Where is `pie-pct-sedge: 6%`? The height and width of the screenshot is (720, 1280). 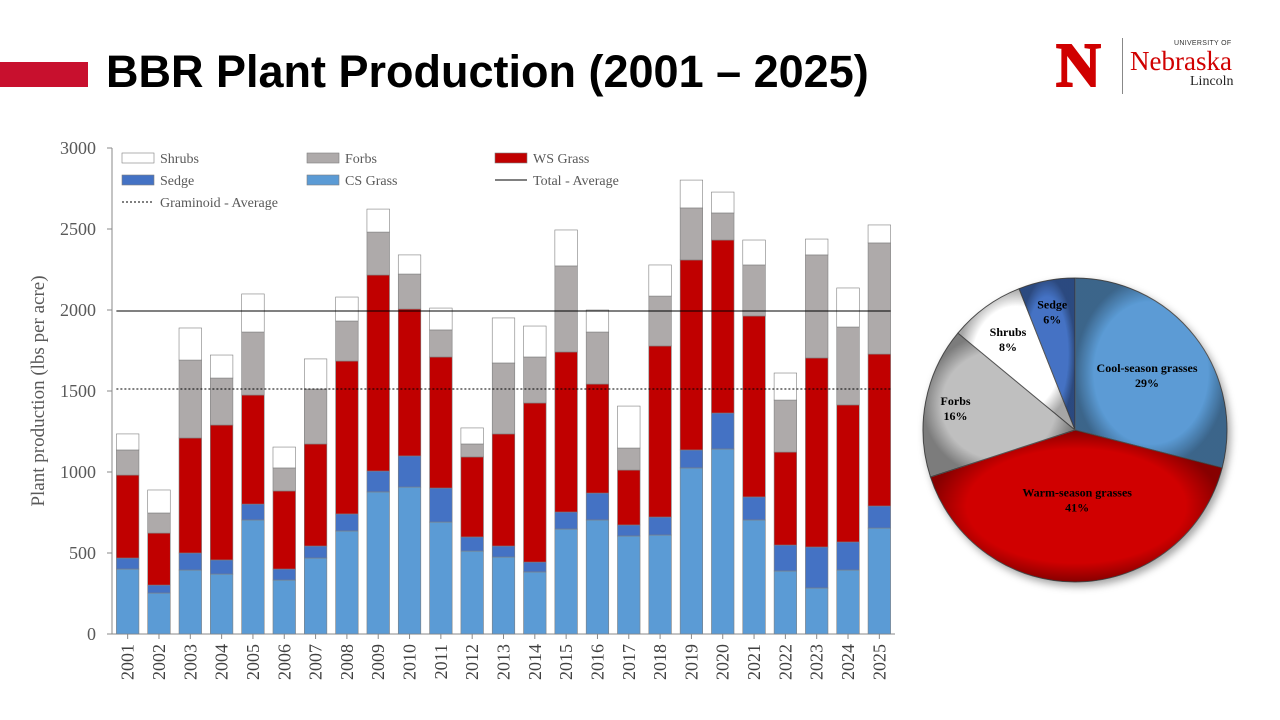
pie-pct-sedge: 6% is located at coordinates (1052, 320).